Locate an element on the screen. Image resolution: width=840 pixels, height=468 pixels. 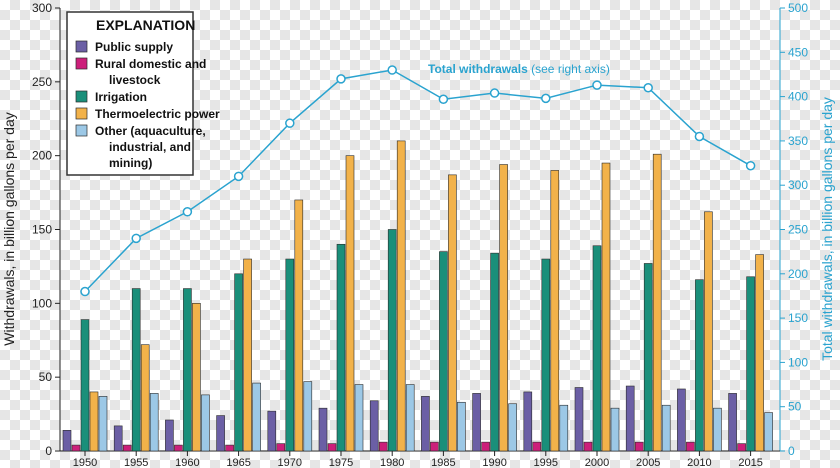
legend-label: industrial, and is located at coordinates (150, 147).